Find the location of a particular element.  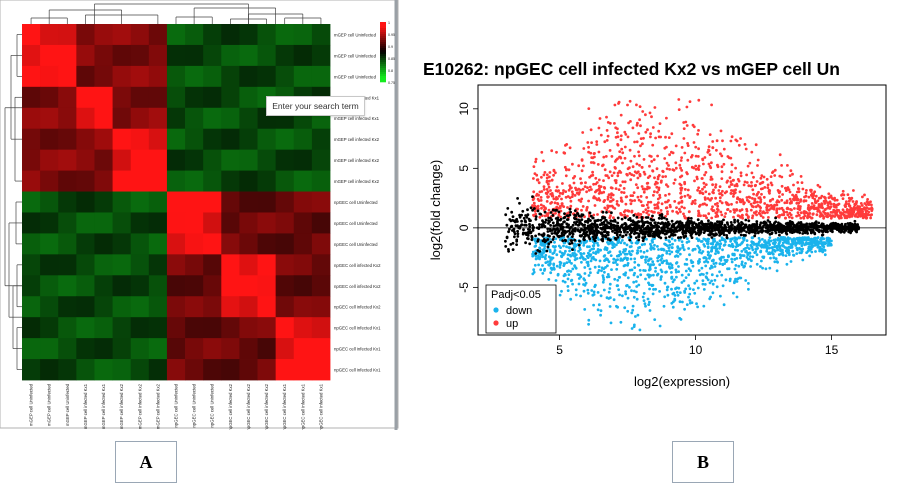

color-key-swatch is located at coordinates (383, 63).